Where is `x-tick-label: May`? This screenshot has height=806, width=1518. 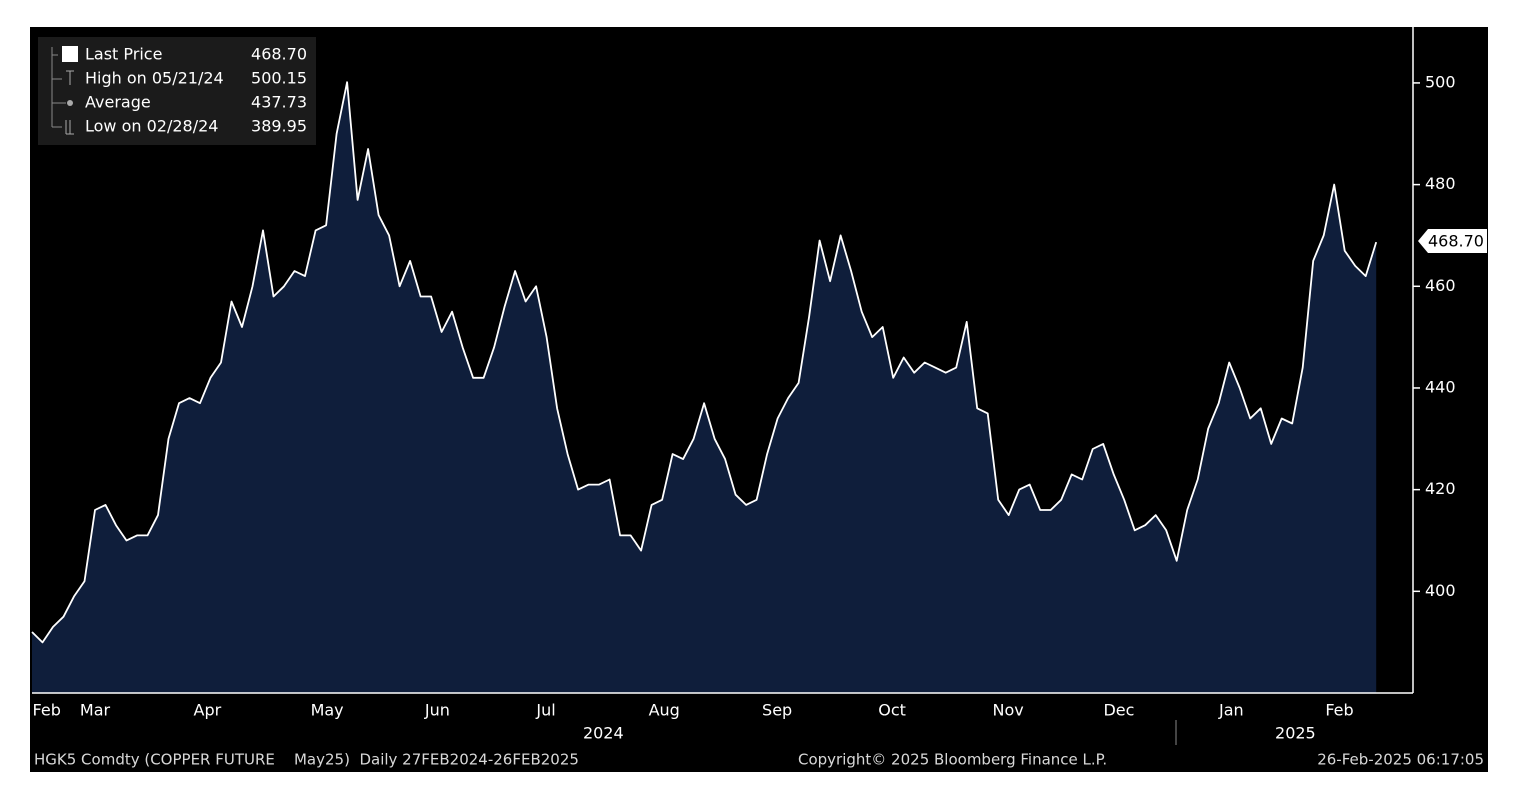 x-tick-label: May is located at coordinates (327, 710).